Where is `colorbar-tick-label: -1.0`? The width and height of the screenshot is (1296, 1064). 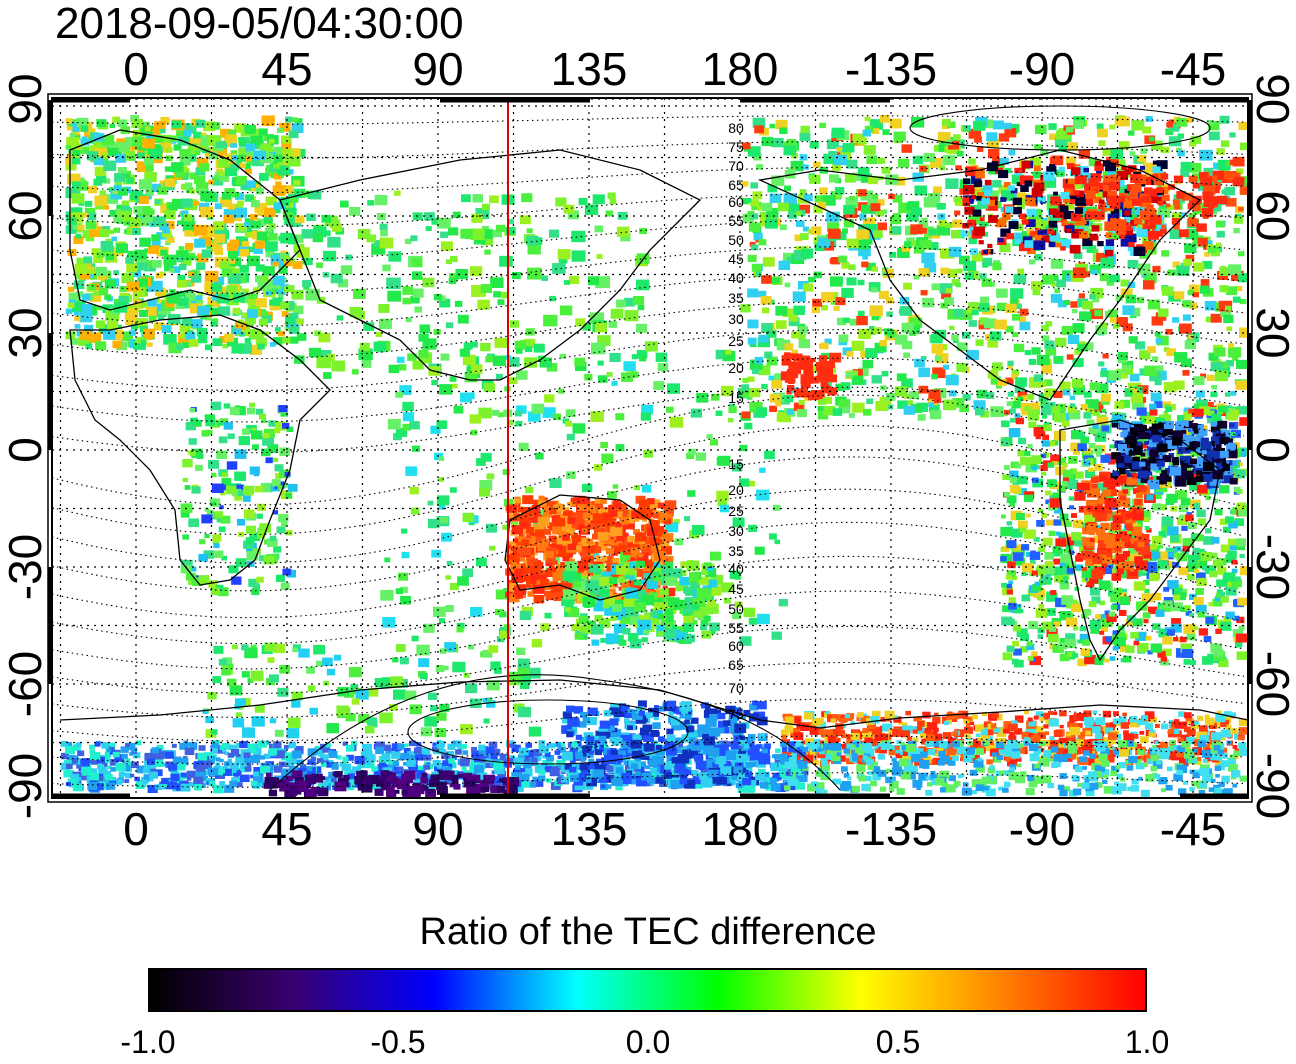
colorbar-tick-label: -1.0 is located at coordinates (148, 1042).